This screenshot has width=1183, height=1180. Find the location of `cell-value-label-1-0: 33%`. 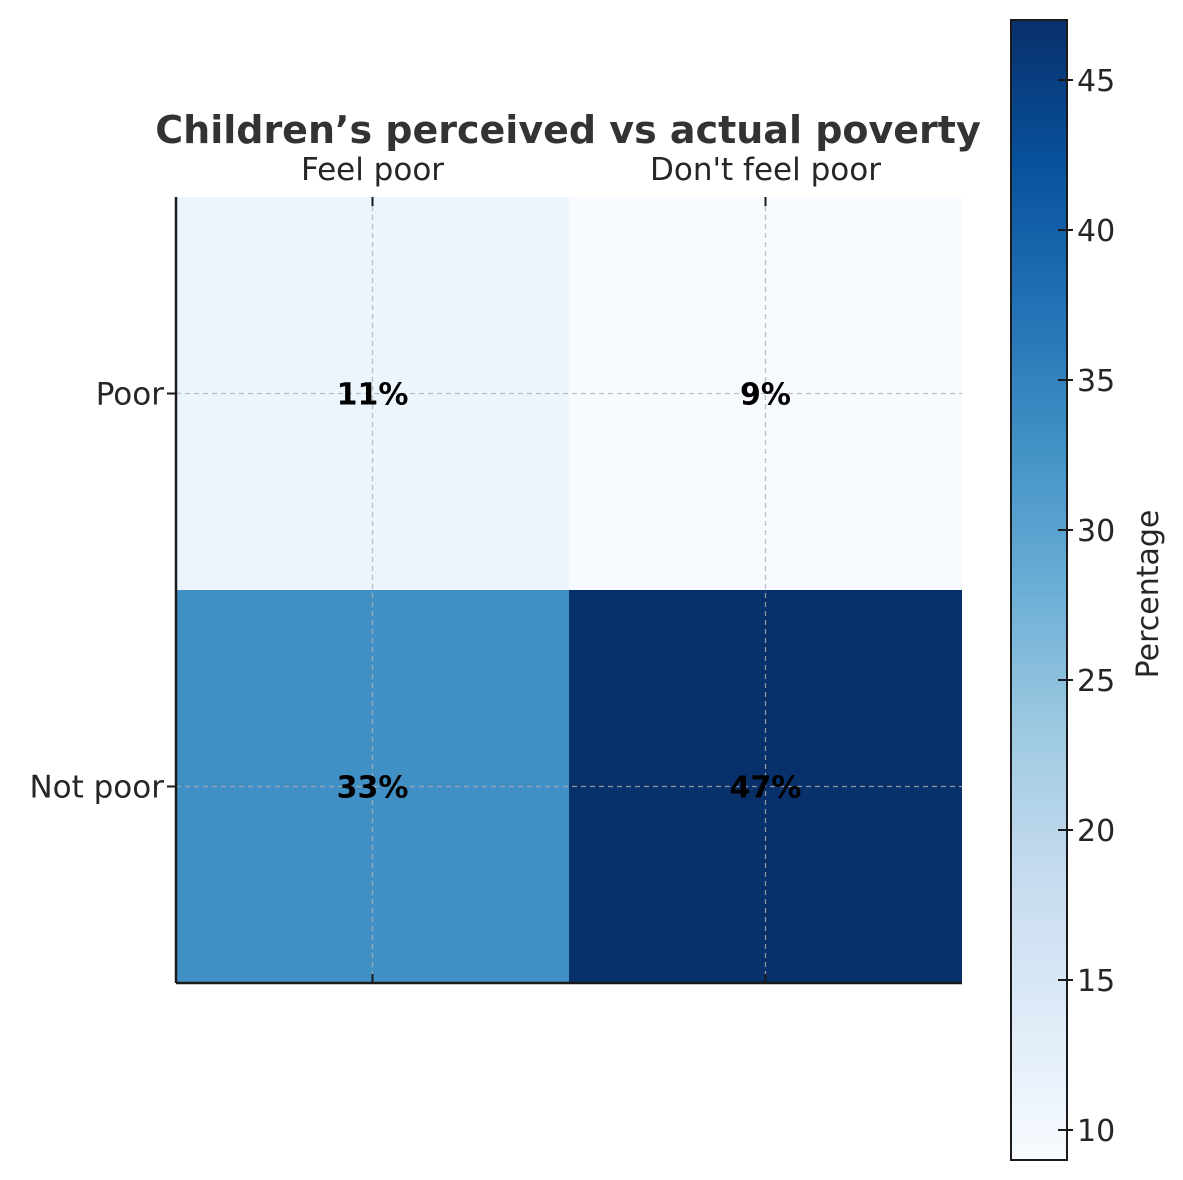

cell-value-label-1-0: 33% is located at coordinates (373, 788).